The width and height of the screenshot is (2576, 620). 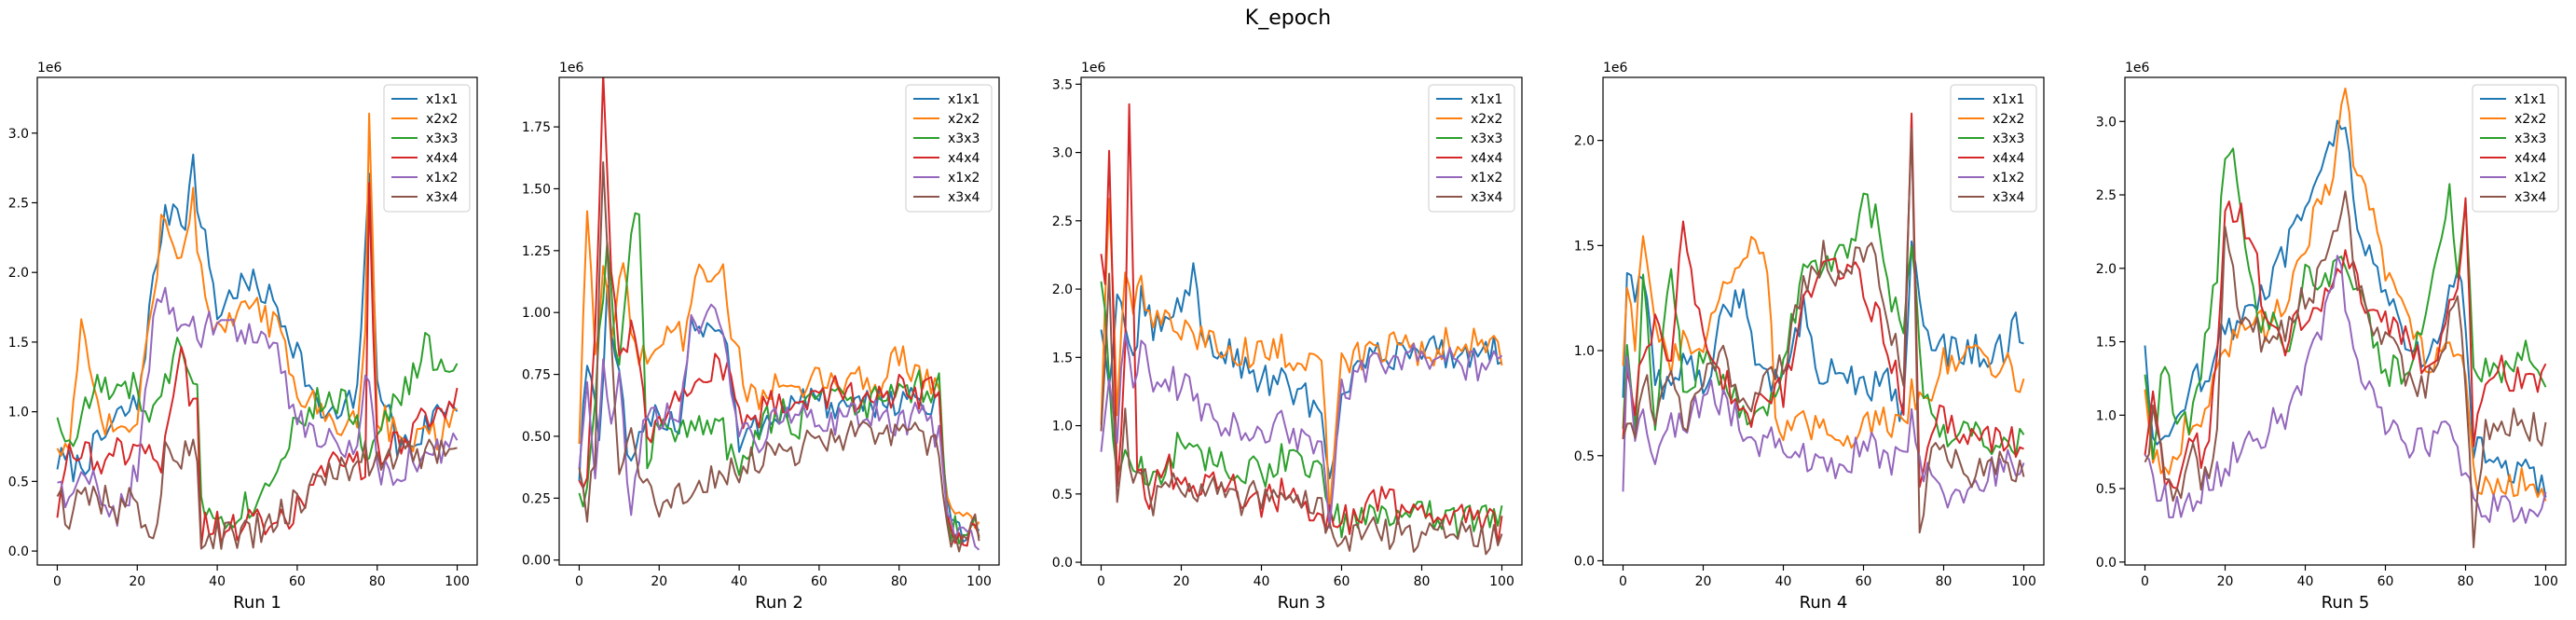 I want to click on series-line-x3x3, so click(x=1823, y=324).